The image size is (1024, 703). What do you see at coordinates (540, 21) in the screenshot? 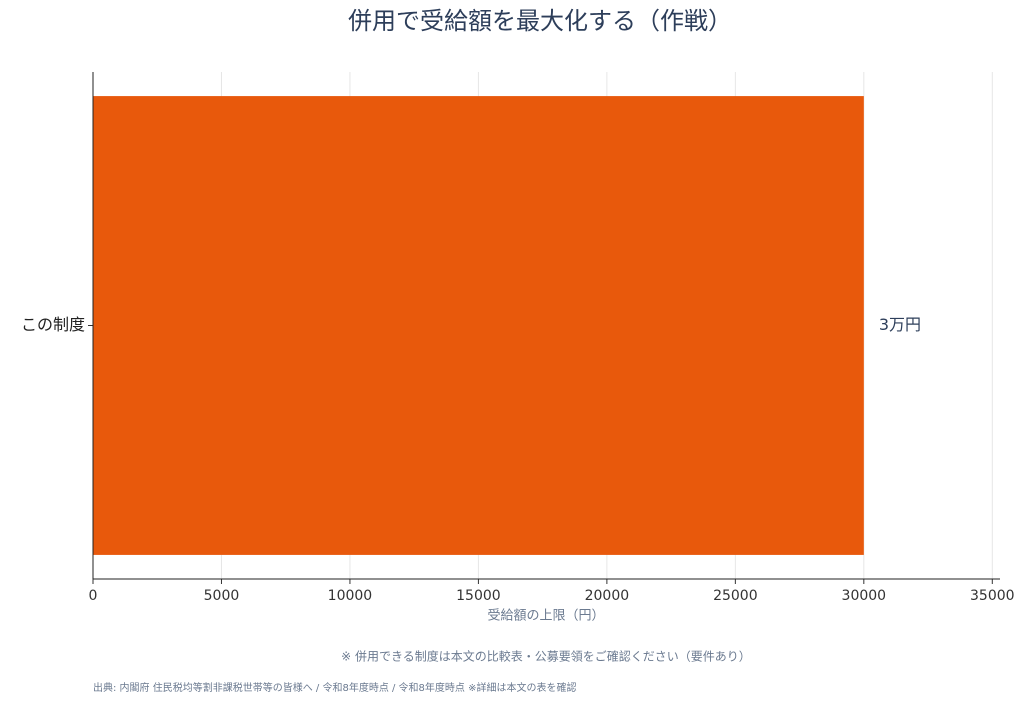
I see `chart-title: 併用で受給額を最大化する（作戦）` at bounding box center [540, 21].